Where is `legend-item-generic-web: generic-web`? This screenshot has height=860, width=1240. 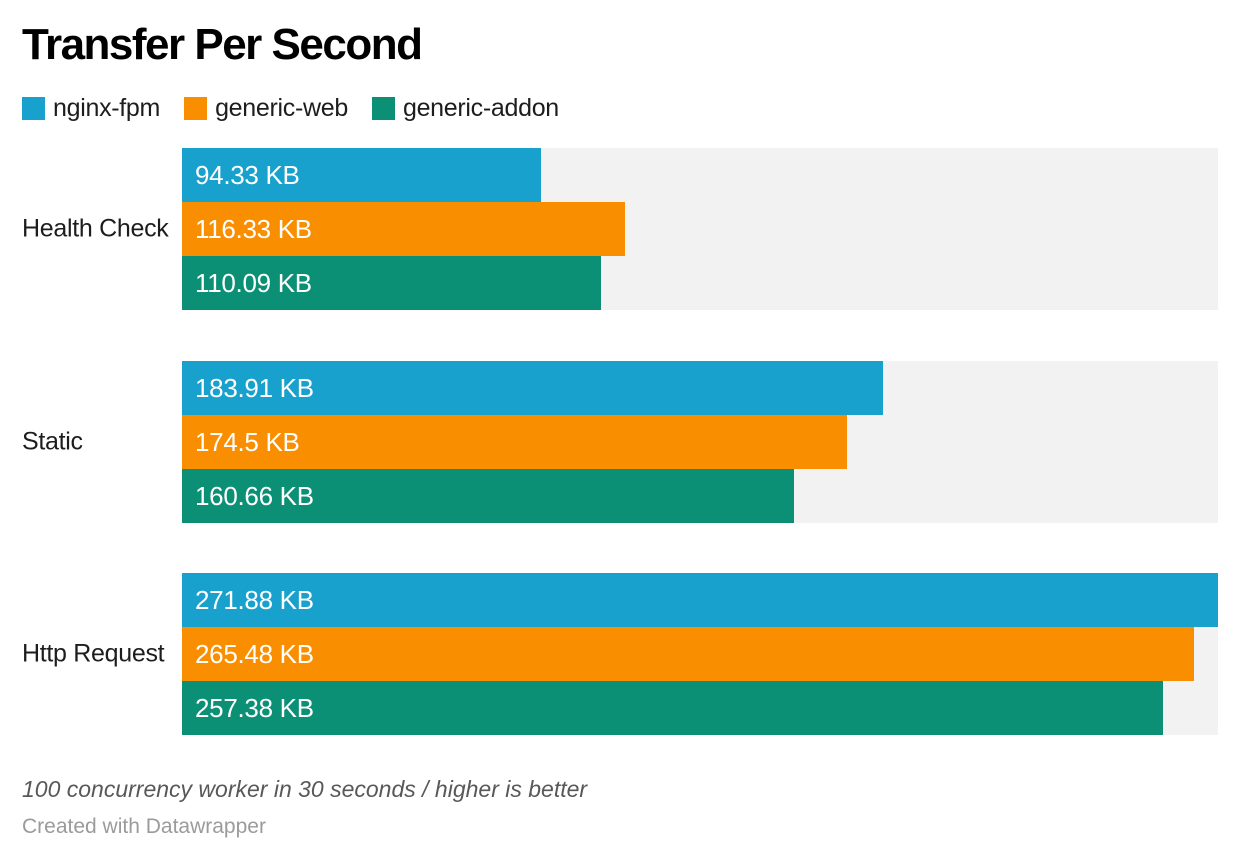 legend-item-generic-web: generic-web is located at coordinates (266, 108).